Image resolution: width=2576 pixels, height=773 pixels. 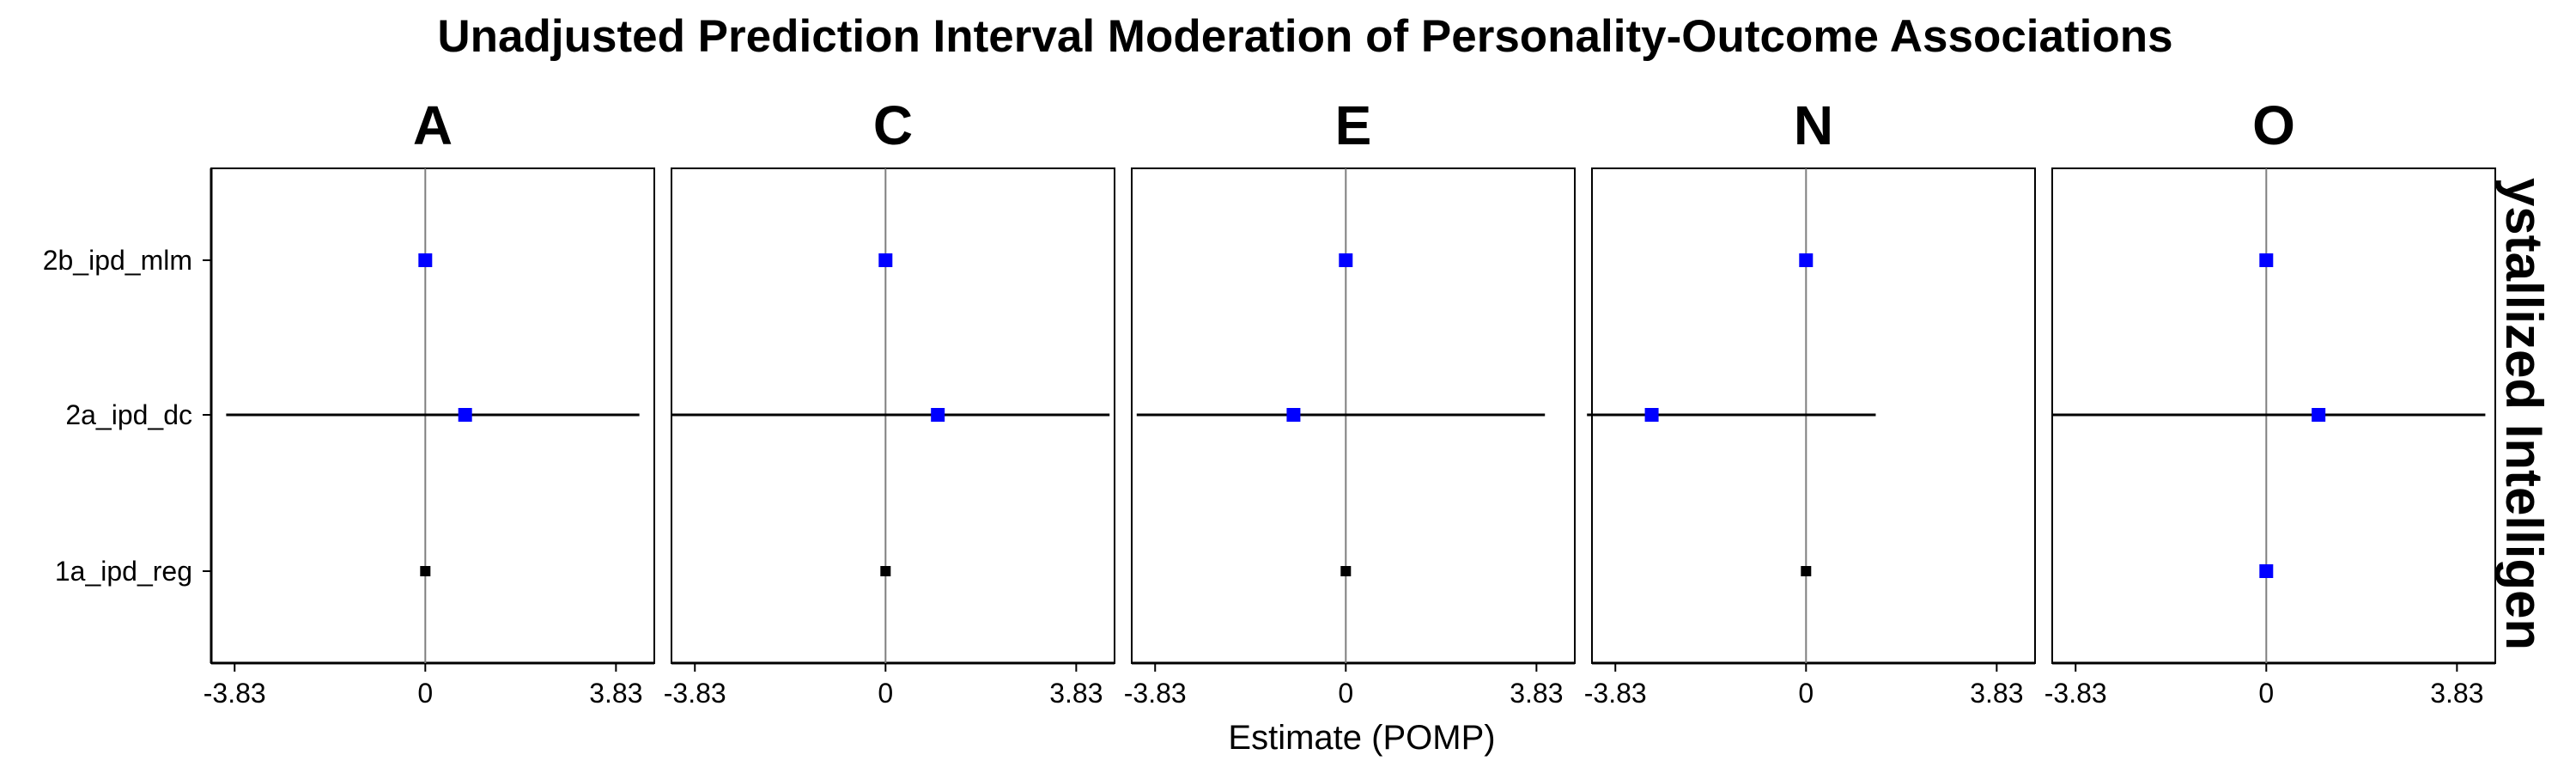 I want to click on x-axis-title: Estimate (POMP), so click(x=1361, y=738).